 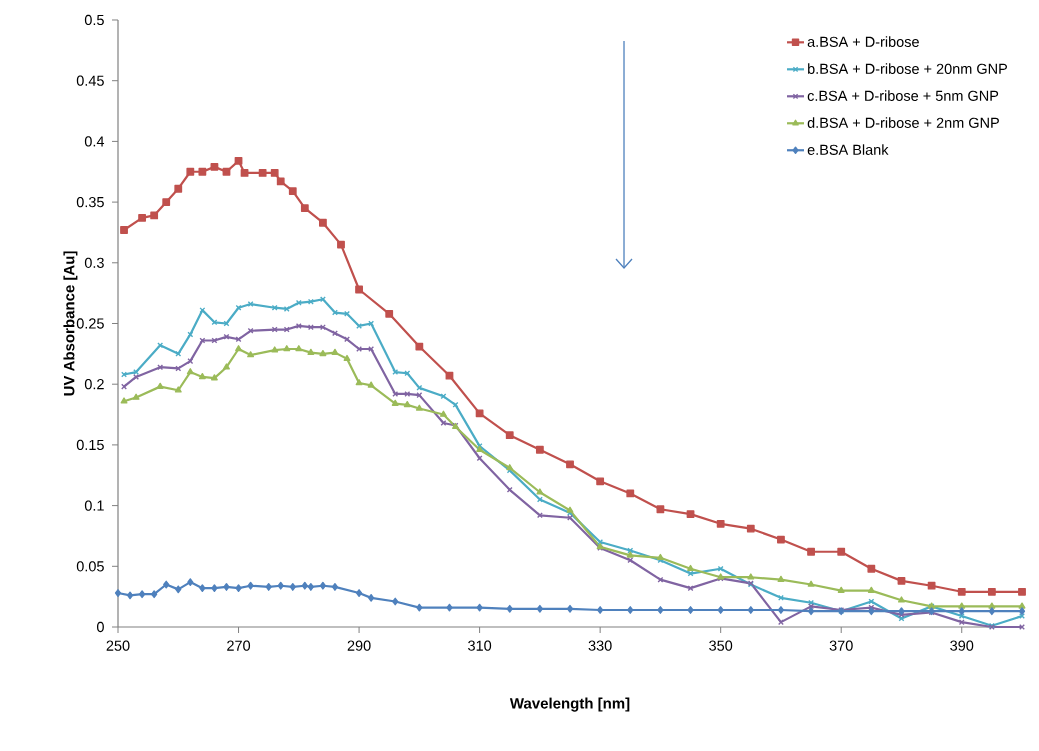 What do you see at coordinates (100, 627) in the screenshot?
I see `y-tick-label: 0` at bounding box center [100, 627].